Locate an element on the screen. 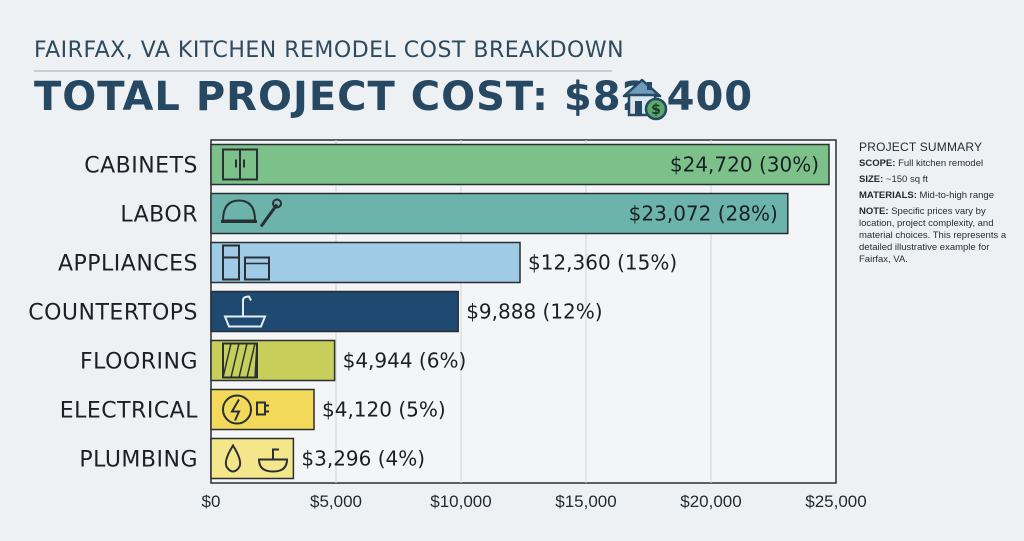 This screenshot has width=1024, height=541. x-tick-label: $15,000 is located at coordinates (585, 501).